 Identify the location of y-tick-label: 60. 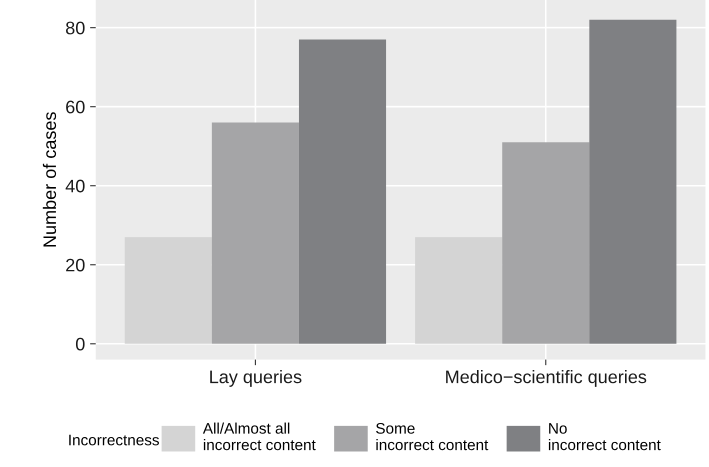
(75, 107).